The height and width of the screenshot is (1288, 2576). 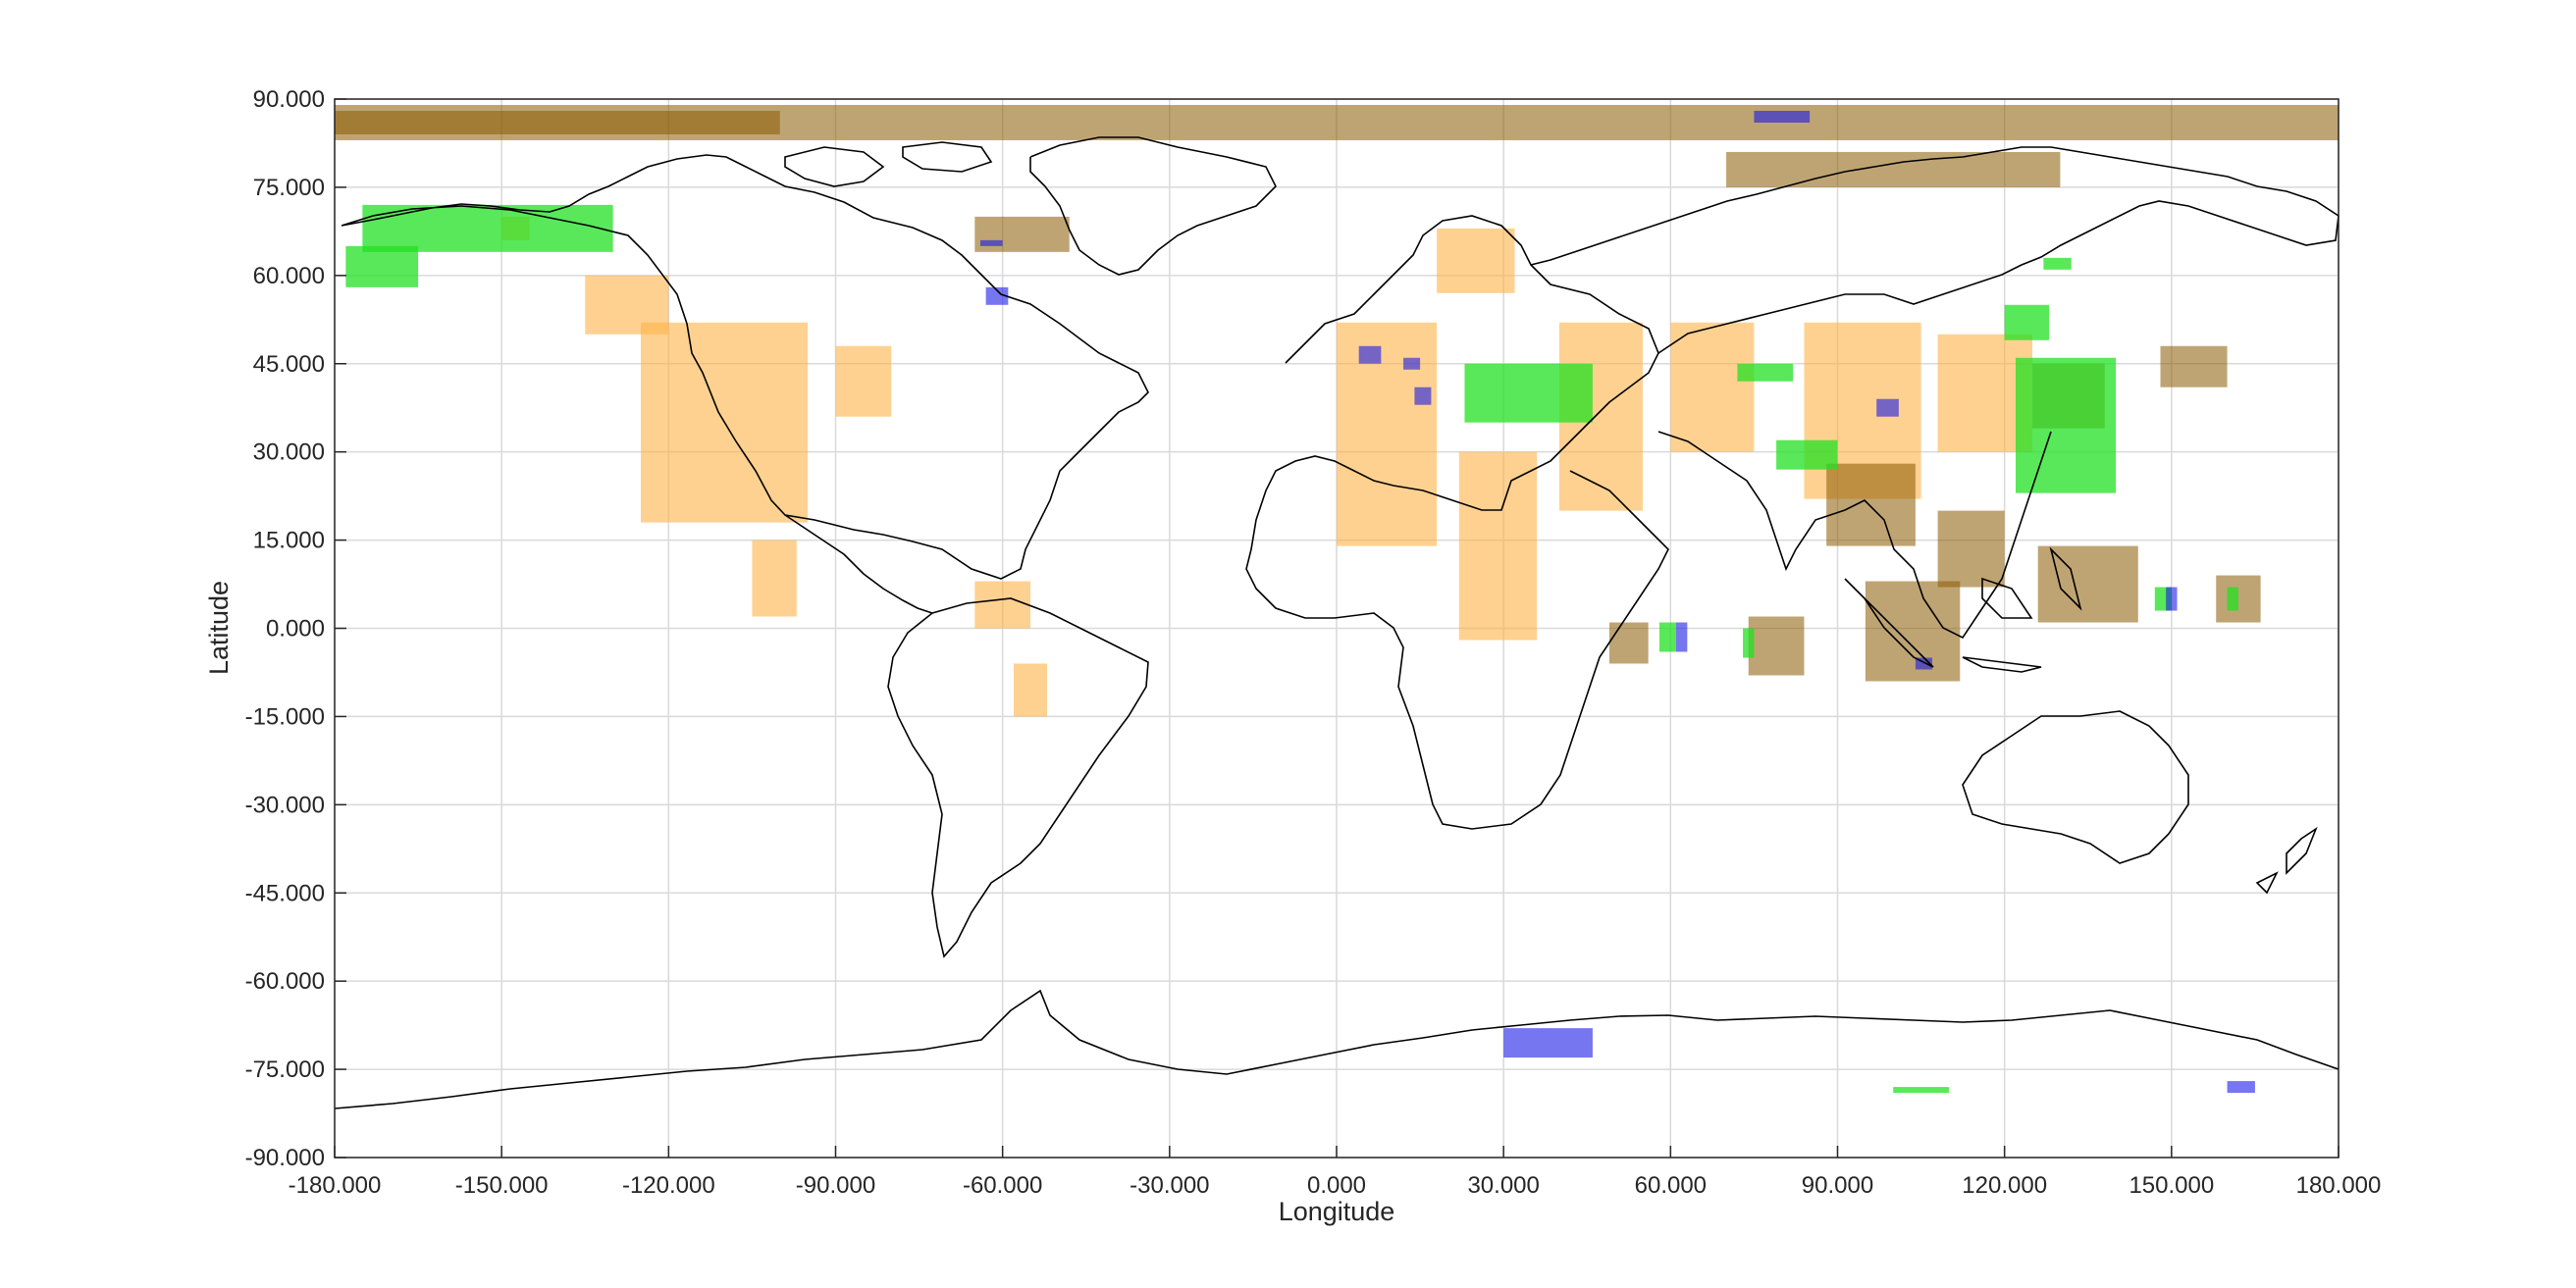 I want to click on coastline-new-zealand, so click(x=2286, y=860).